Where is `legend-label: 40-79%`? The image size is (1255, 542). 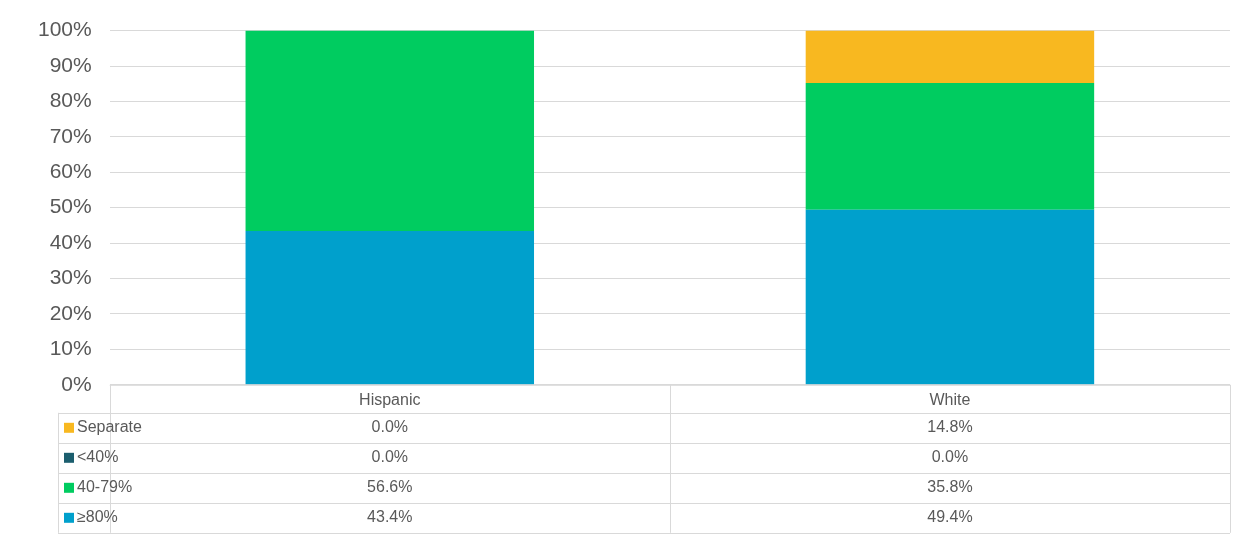
legend-label: 40-79% is located at coordinates (105, 487).